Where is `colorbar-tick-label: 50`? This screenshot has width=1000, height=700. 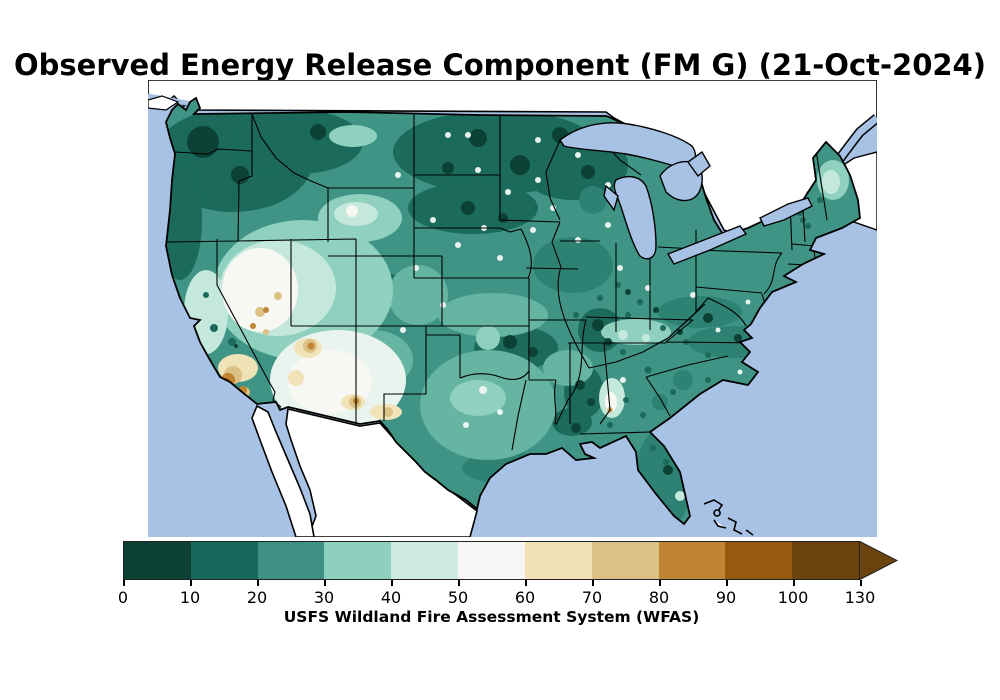 colorbar-tick-label: 50 is located at coordinates (458, 597).